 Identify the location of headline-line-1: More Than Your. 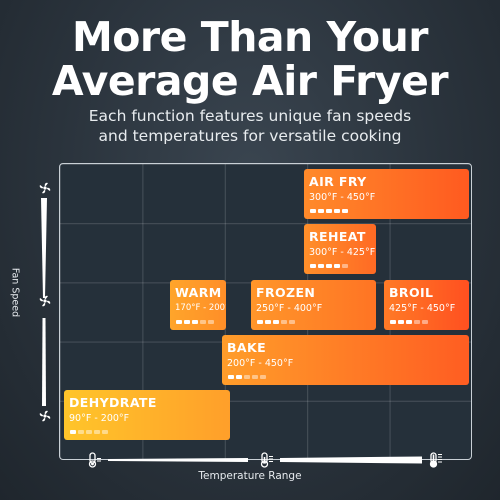
(250, 37).